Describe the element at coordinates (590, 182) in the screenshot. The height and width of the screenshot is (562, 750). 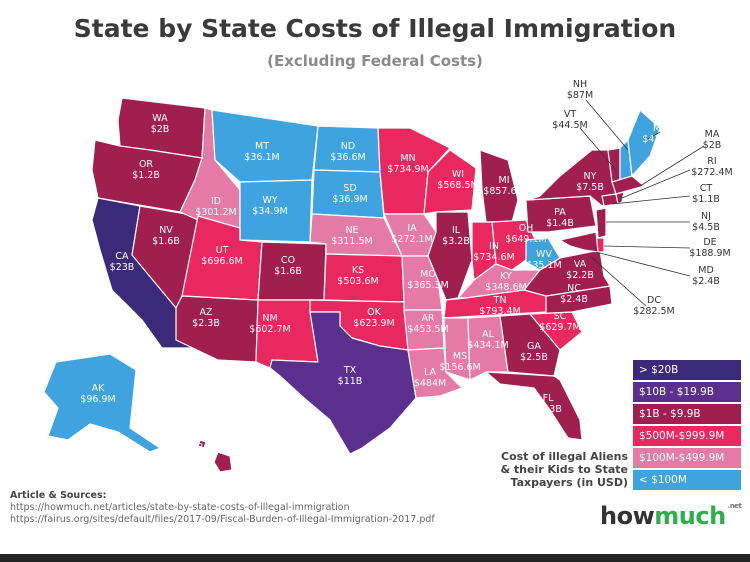
I see `state-label-ny: NY $7.5B` at that location.